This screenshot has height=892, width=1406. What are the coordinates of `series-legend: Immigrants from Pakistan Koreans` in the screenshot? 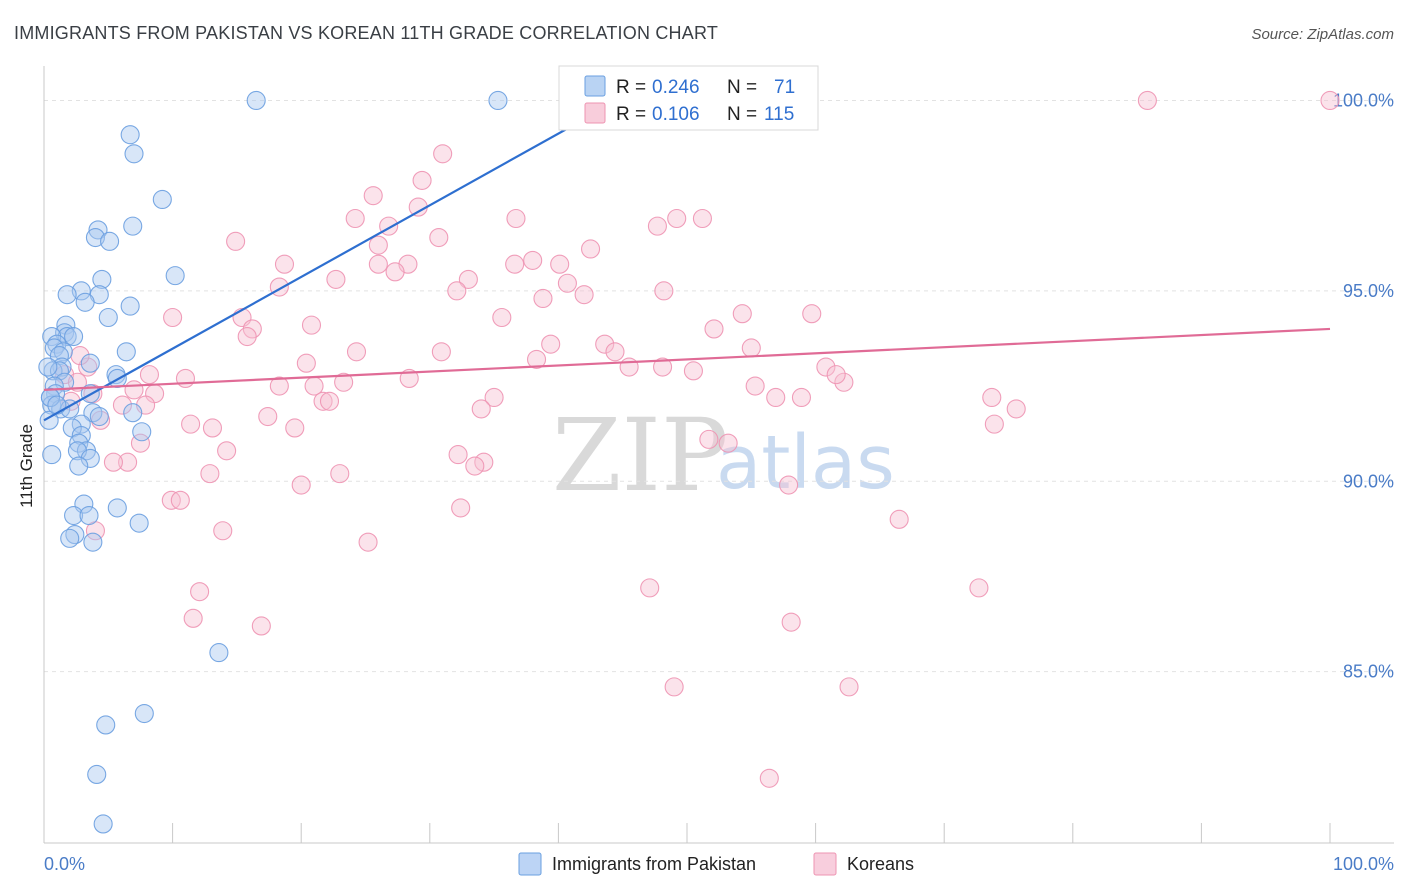 It's located at (716, 864).